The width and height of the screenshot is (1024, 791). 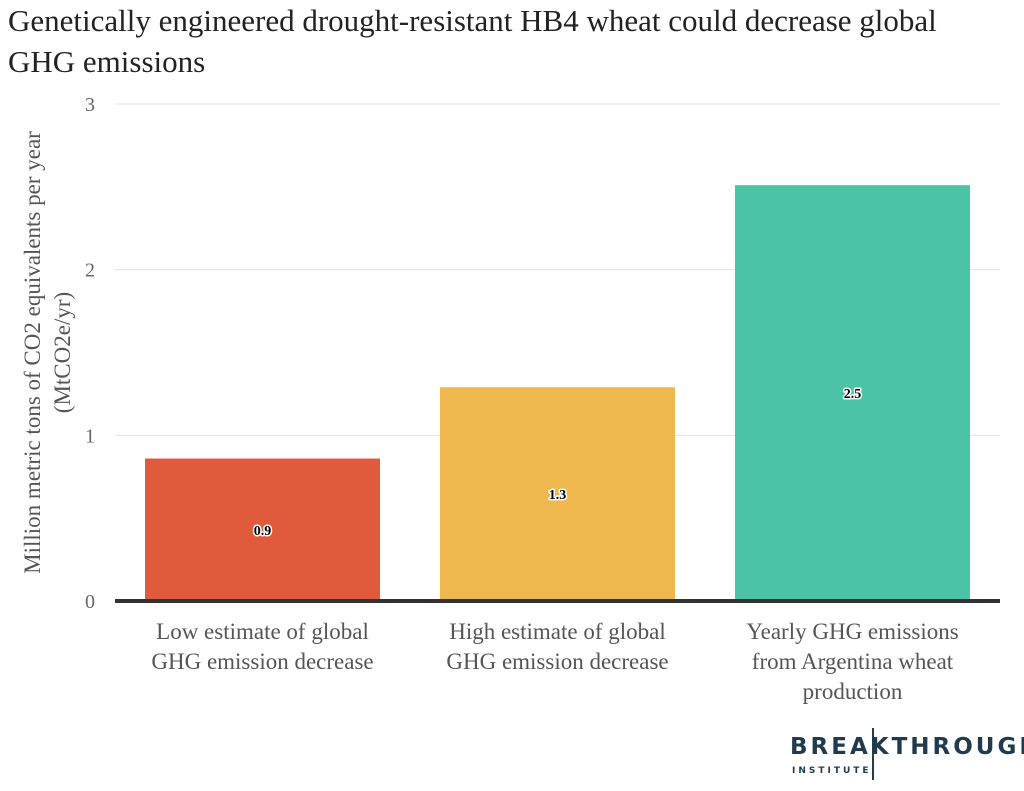 I want to click on y-tick-label: 3, so click(x=90, y=105).